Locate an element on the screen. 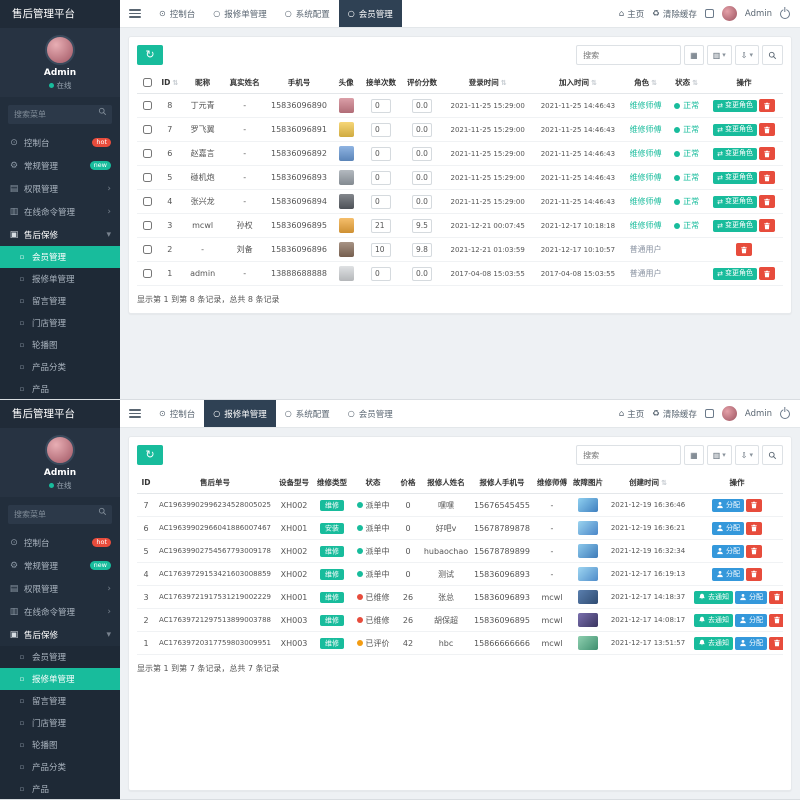 This screenshot has height=800, width=800. search-button is located at coordinates (772, 455).